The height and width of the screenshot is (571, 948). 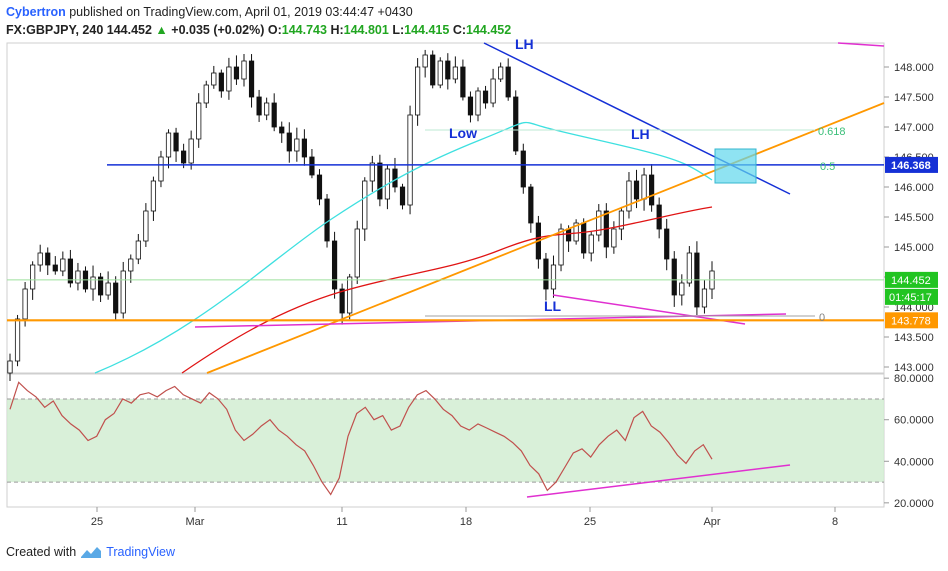 What do you see at coordinates (398, 30) in the screenshot?
I see `low-label: L:` at bounding box center [398, 30].